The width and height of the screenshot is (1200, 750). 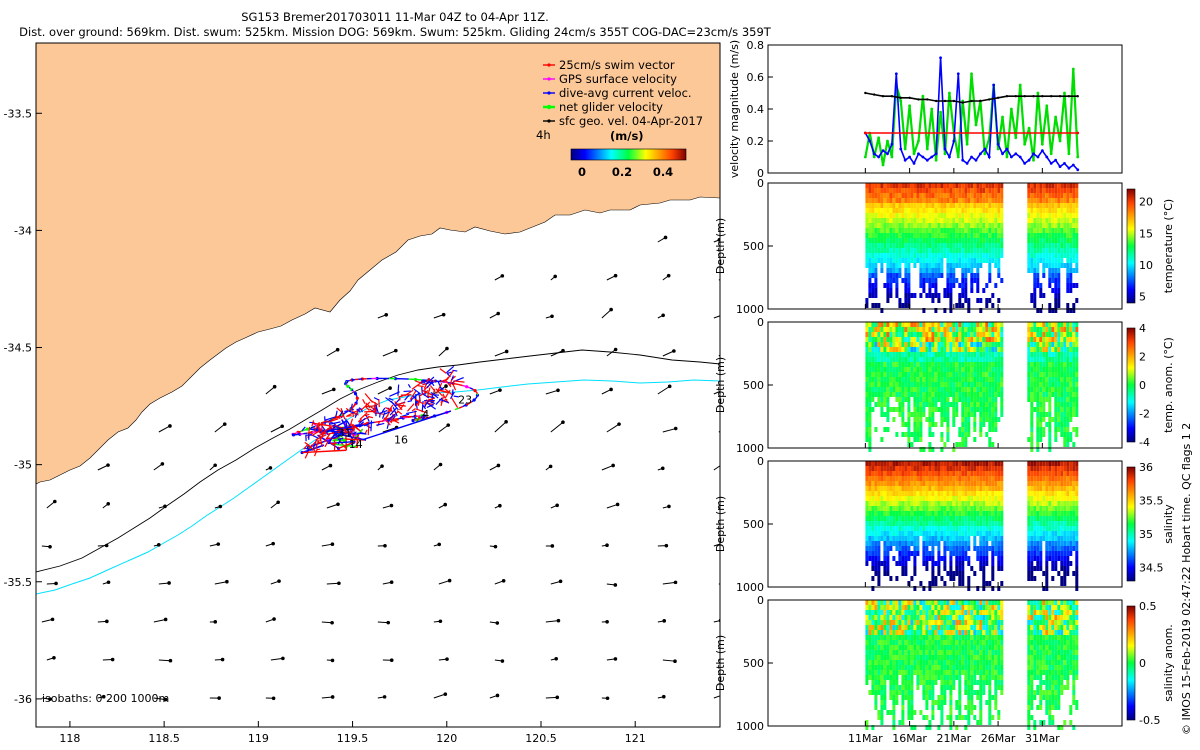 I want to click on track-segment, so click(x=346, y=439).